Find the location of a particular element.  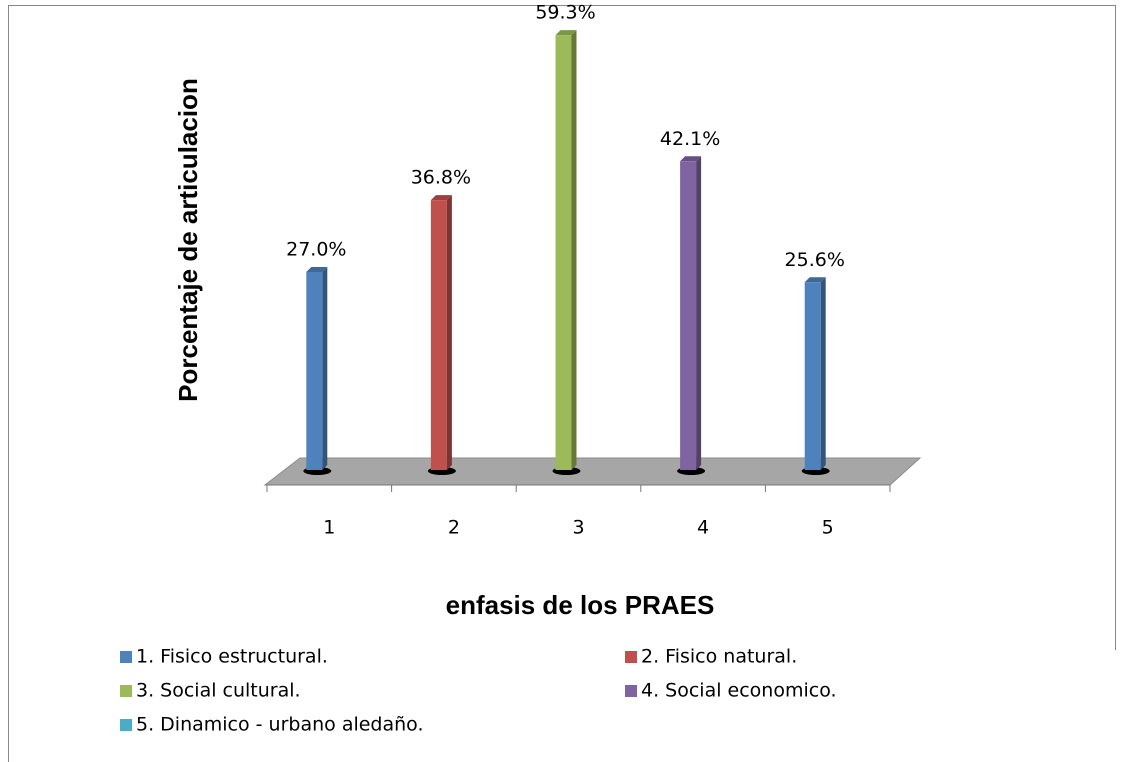

x-tick-label: 1 is located at coordinates (329, 528).